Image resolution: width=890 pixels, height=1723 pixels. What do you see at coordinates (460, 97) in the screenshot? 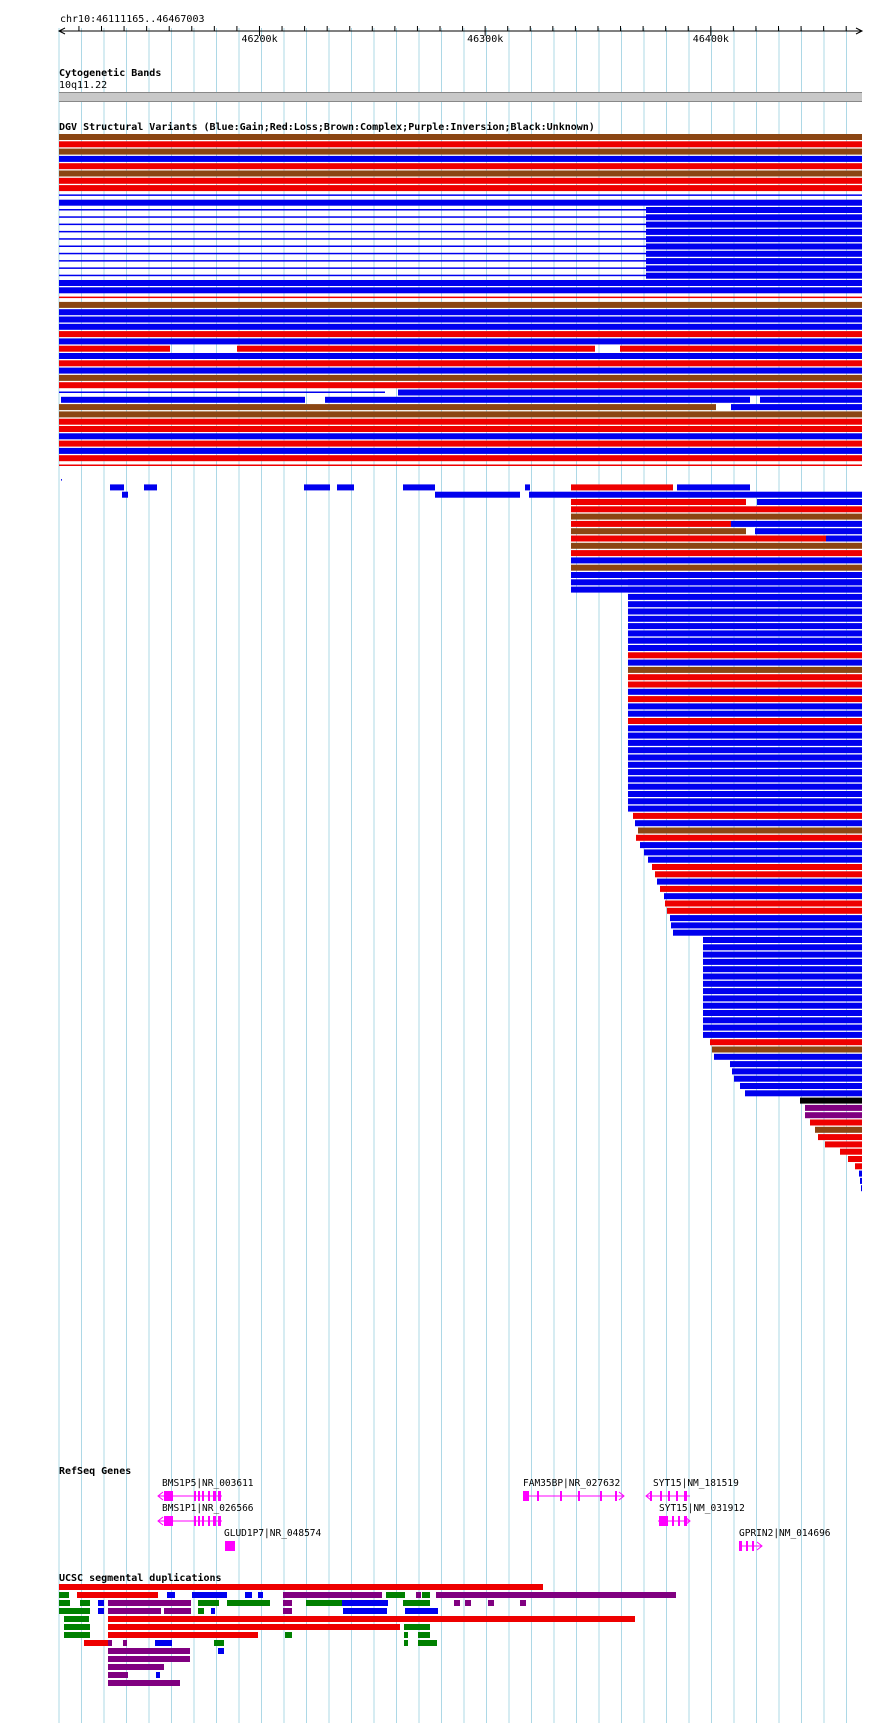
I see `cytoband-ideogram` at bounding box center [460, 97].